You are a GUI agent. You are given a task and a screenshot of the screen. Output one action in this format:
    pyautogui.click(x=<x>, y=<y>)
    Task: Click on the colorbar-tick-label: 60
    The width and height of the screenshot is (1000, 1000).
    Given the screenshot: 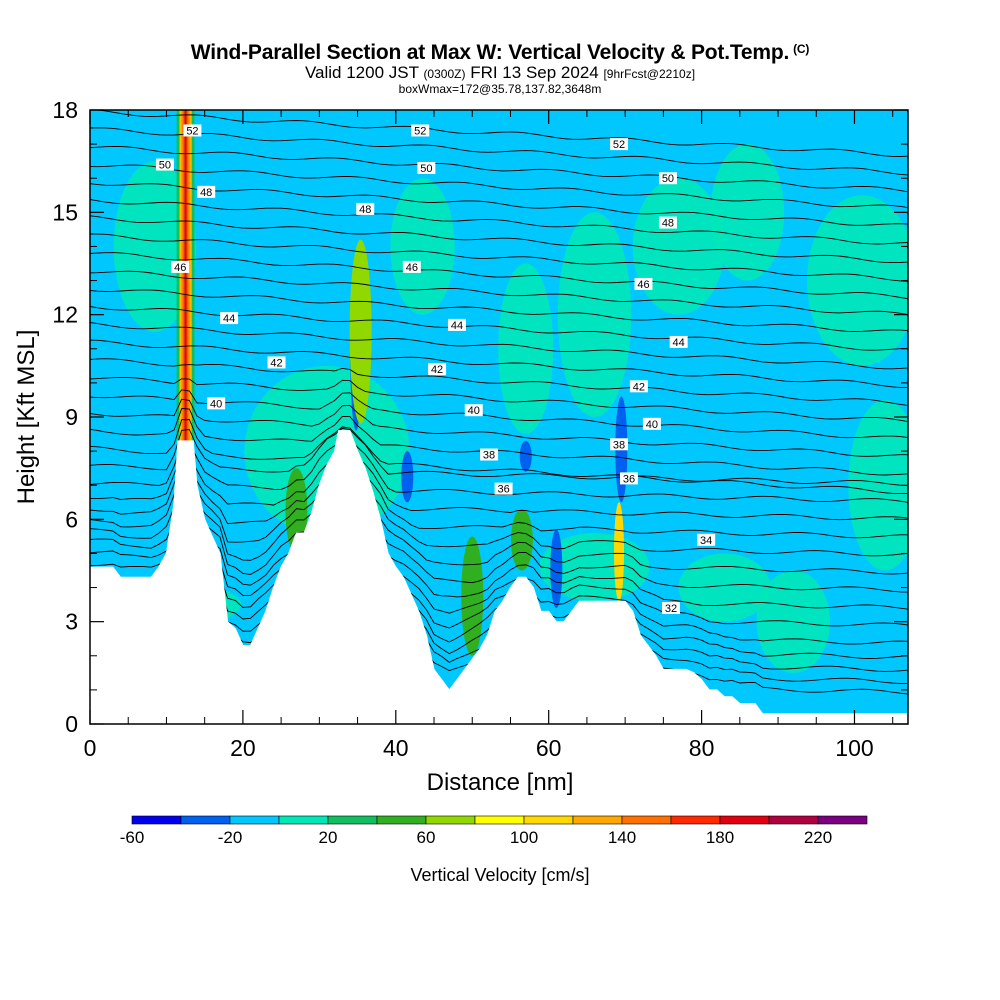 What is the action you would take?
    pyautogui.click(x=426, y=837)
    